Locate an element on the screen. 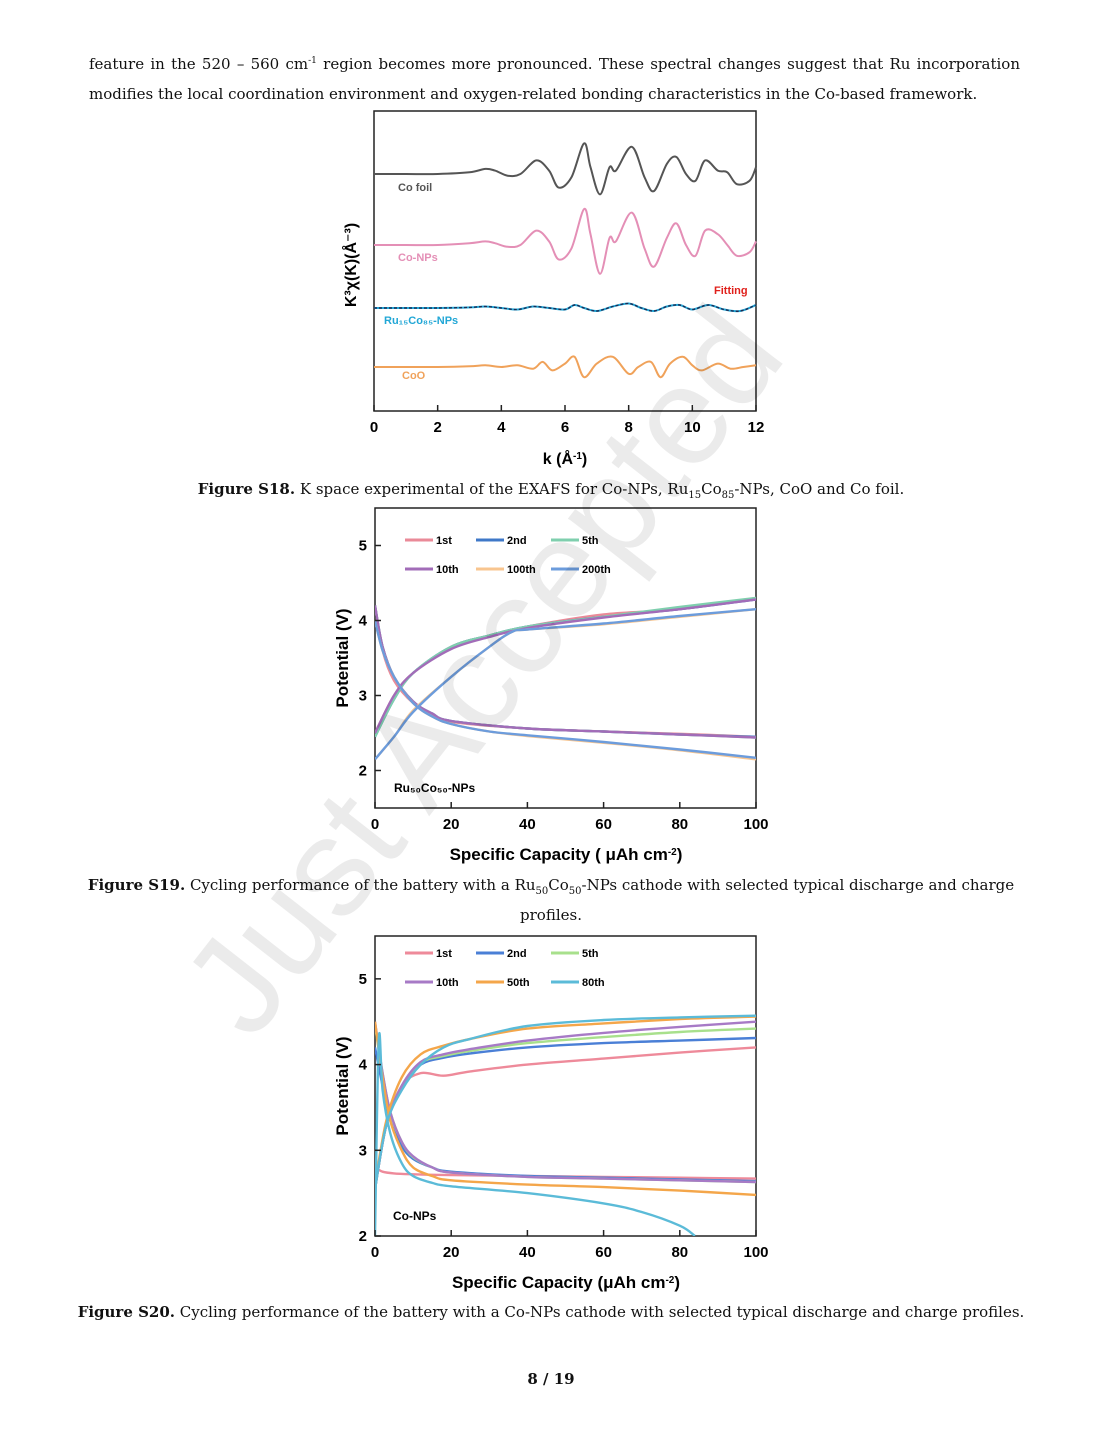 The width and height of the screenshot is (1102, 1455). fitting-label: Fitting is located at coordinates (731, 291).